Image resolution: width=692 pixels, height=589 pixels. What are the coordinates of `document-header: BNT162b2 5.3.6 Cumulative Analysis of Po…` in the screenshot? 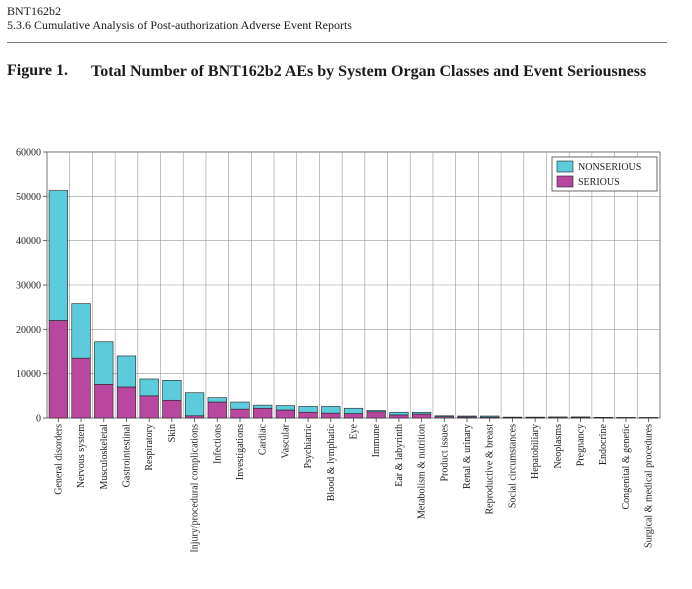 It's located at (179, 18).